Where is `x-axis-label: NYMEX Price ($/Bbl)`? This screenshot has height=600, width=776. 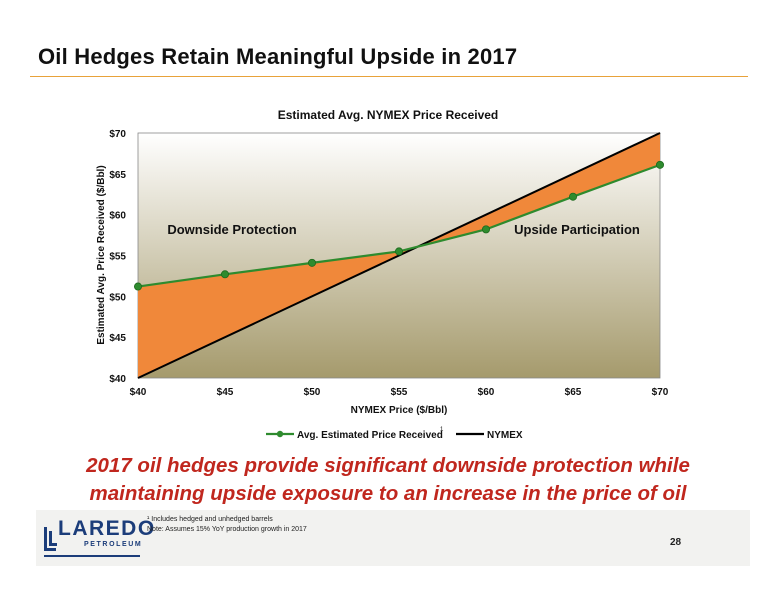
x-axis-label: NYMEX Price ($/Bbl) is located at coordinates (399, 410).